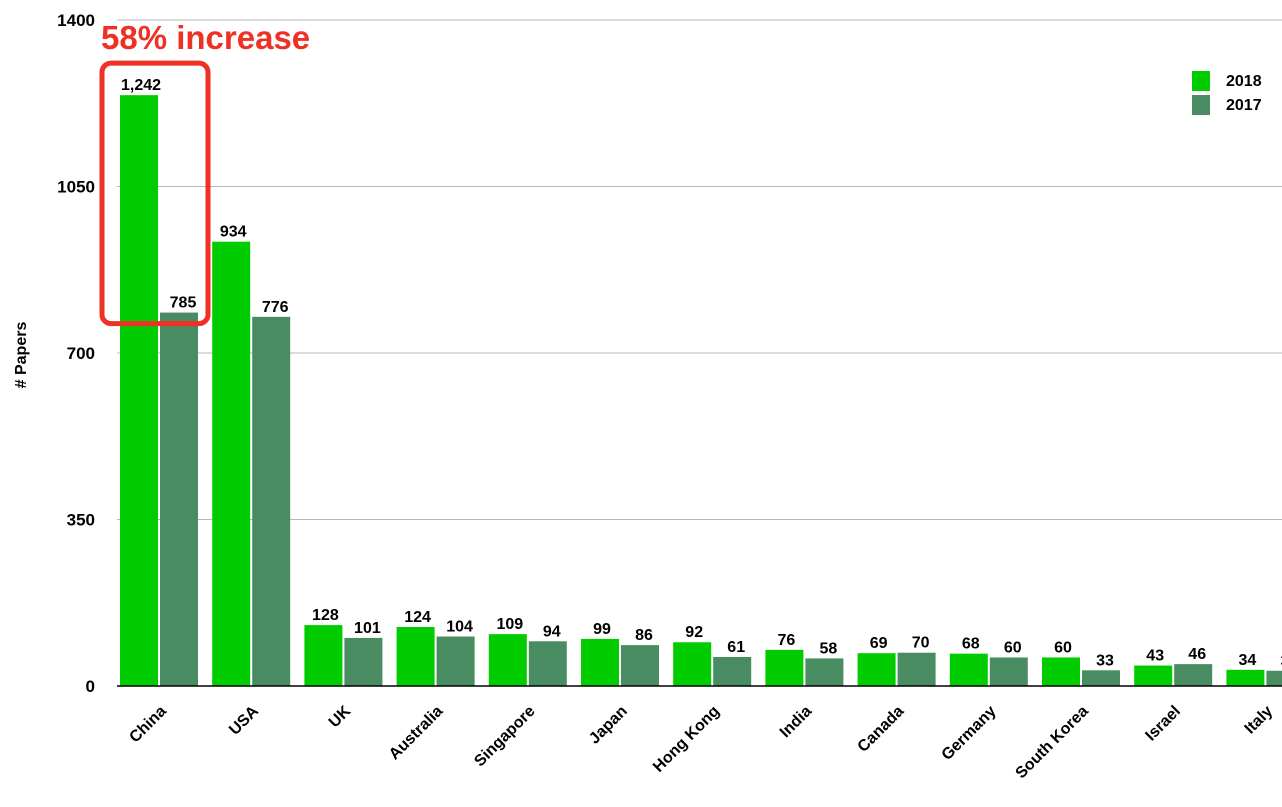 This screenshot has height=807, width=1282. What do you see at coordinates (971, 644) in the screenshot?
I see `data-label: 68` at bounding box center [971, 644].